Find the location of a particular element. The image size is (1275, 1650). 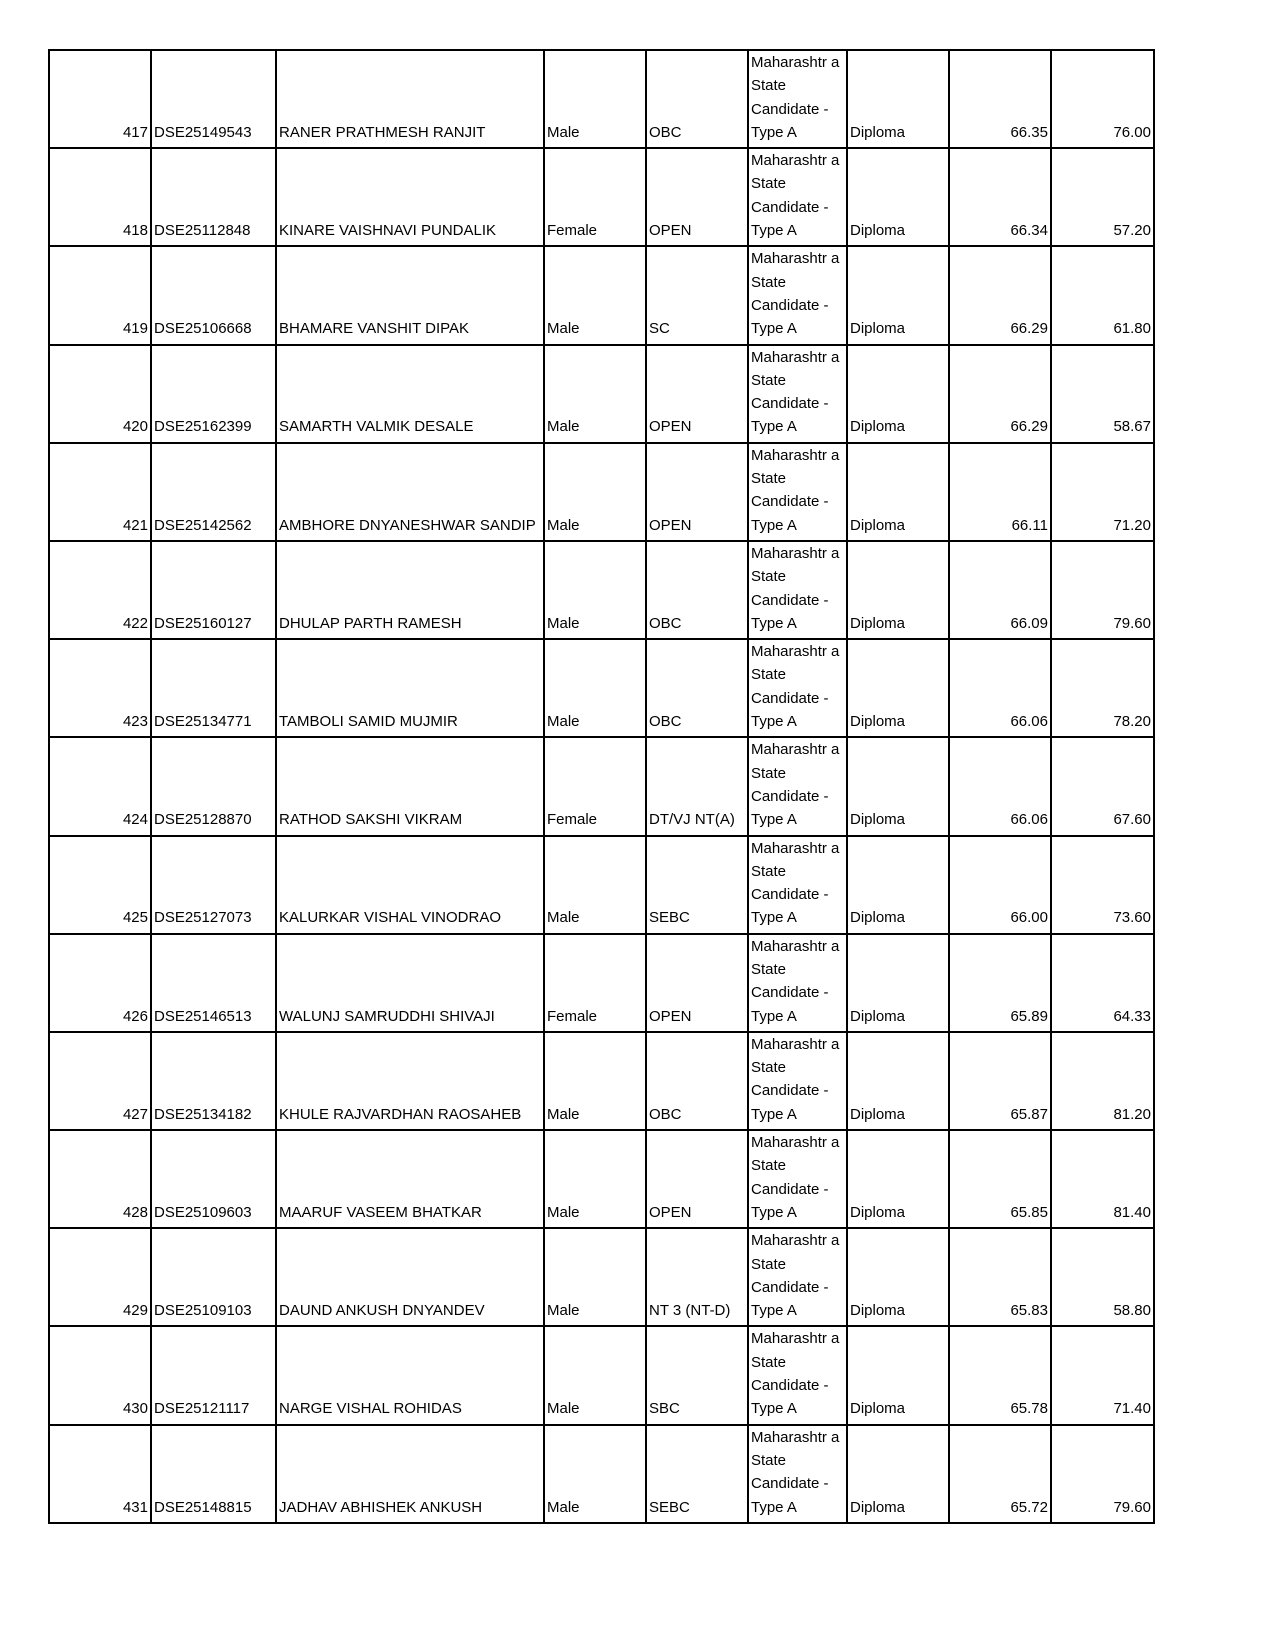

marks-cell: 71.40 is located at coordinates (1102, 1375).